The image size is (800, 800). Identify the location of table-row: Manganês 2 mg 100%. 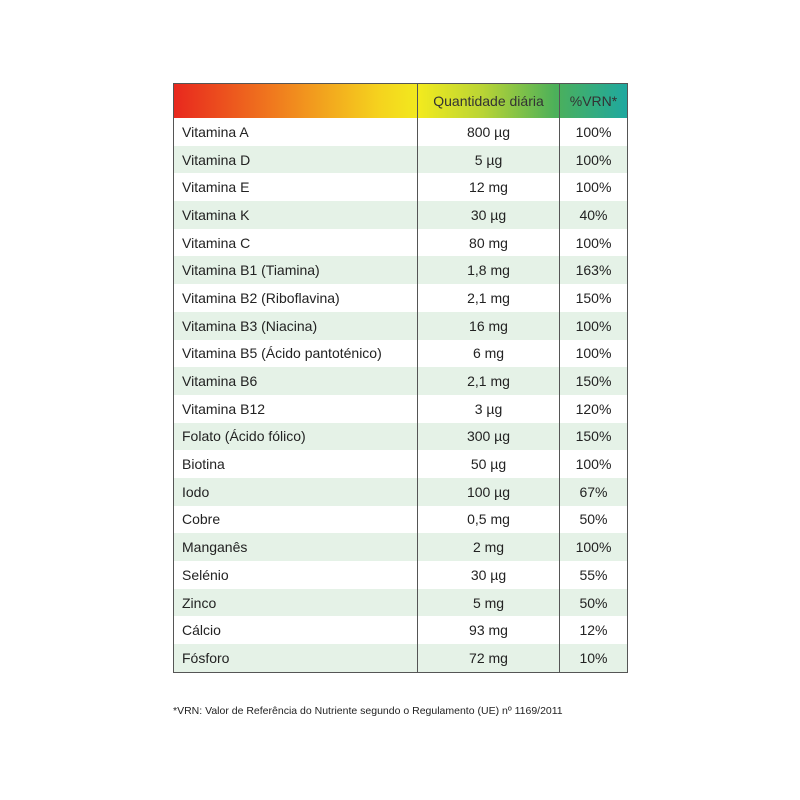
(400, 547).